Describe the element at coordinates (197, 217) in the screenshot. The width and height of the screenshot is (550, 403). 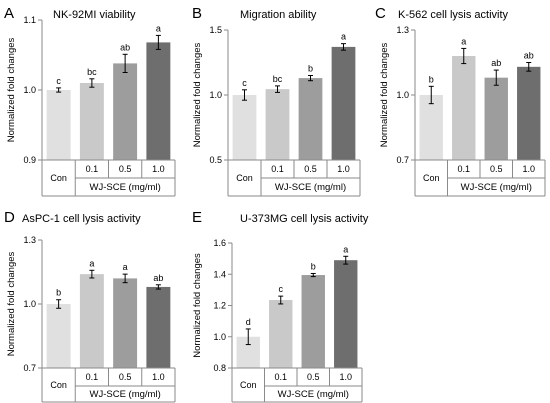
I see `panel-letter: E` at that location.